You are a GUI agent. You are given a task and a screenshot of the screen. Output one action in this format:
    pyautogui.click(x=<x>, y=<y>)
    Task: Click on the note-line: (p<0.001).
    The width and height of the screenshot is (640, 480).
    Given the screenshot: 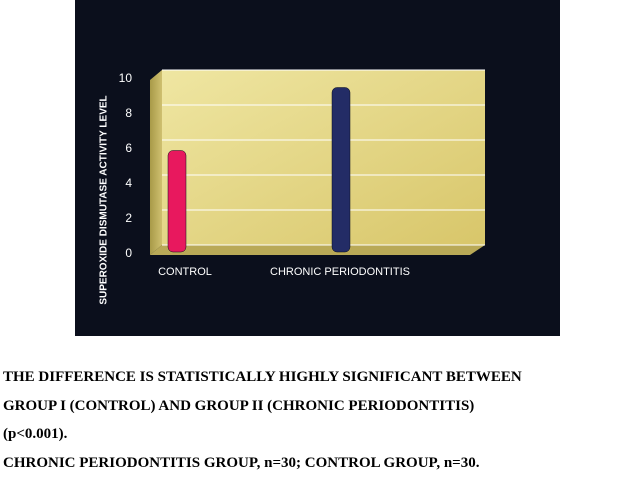 What is the action you would take?
    pyautogui.click(x=35, y=434)
    